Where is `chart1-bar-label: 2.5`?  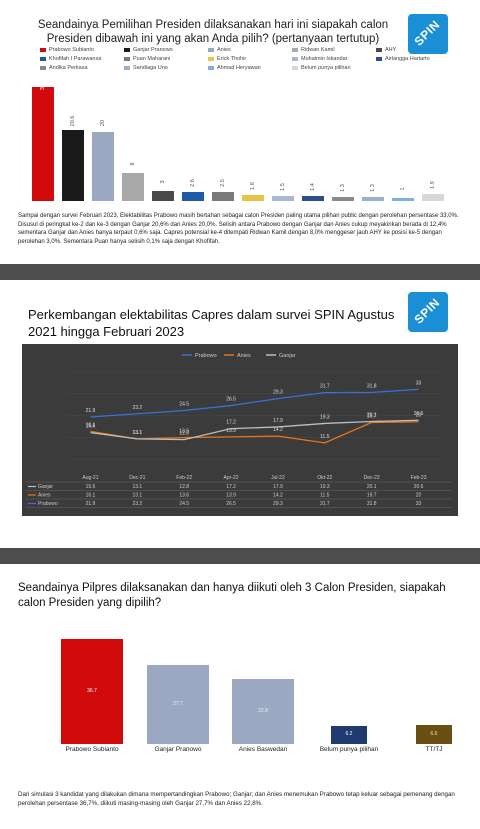
chart1-bar-label: 2.5 is located at coordinates (223, 183).